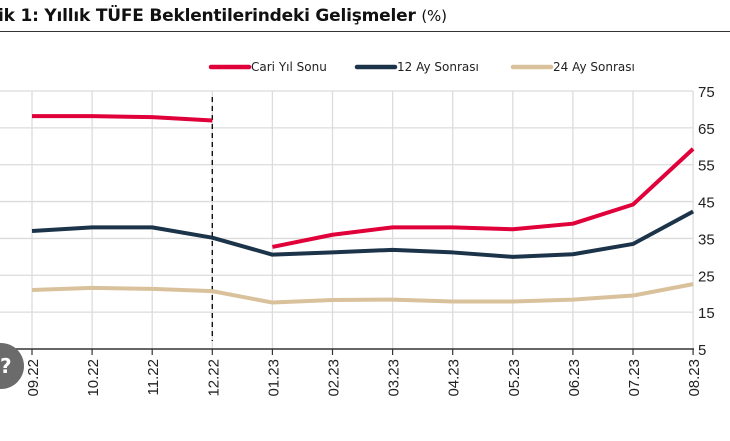 This screenshot has width=730, height=441. Describe the element at coordinates (706, 166) in the screenshot. I see `y-tick-label: 55` at that location.